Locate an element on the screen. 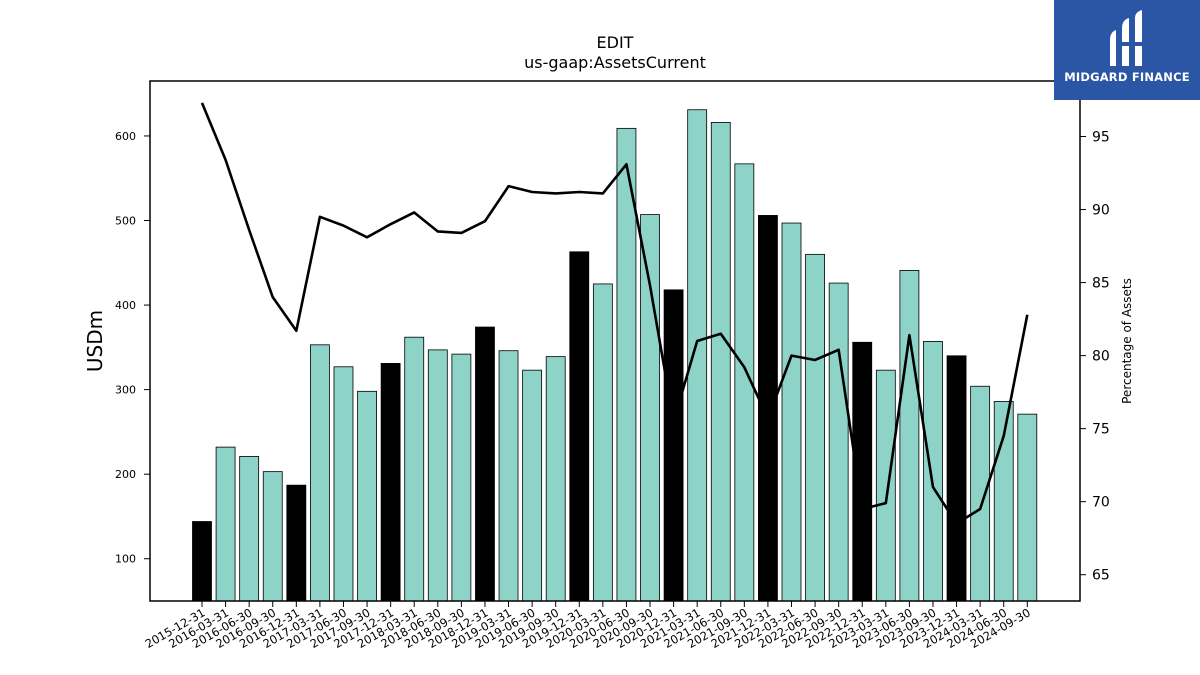  y2-tick-label: 95 is located at coordinates (1101, 138).